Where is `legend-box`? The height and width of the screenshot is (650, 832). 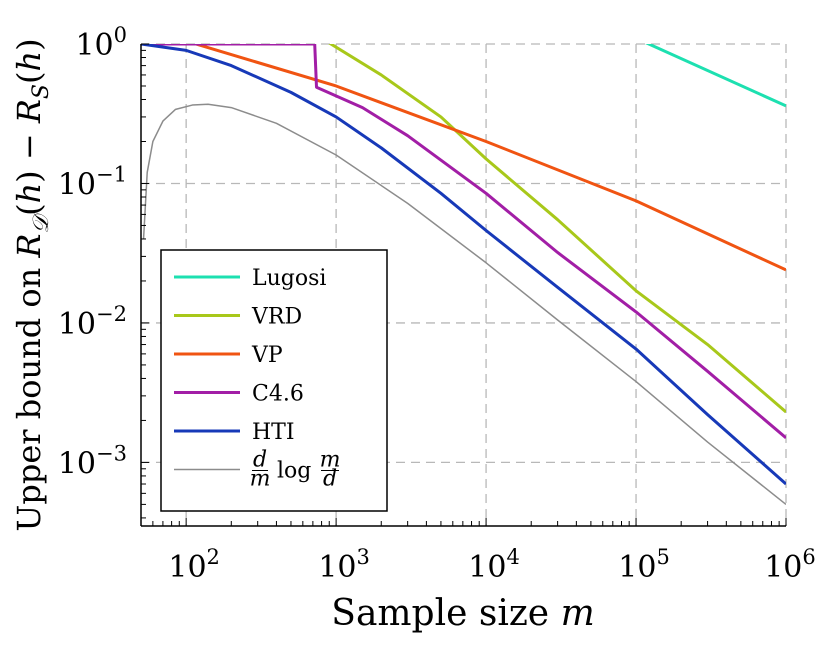
legend-box is located at coordinates (274, 380).